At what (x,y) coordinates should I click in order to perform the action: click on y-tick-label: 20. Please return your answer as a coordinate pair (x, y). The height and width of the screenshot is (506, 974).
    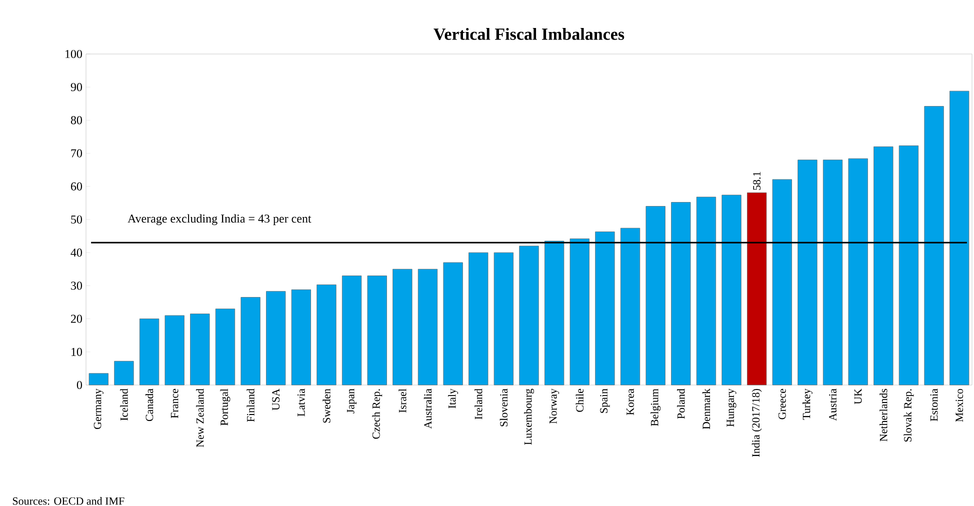
    Looking at the image, I should click on (76, 318).